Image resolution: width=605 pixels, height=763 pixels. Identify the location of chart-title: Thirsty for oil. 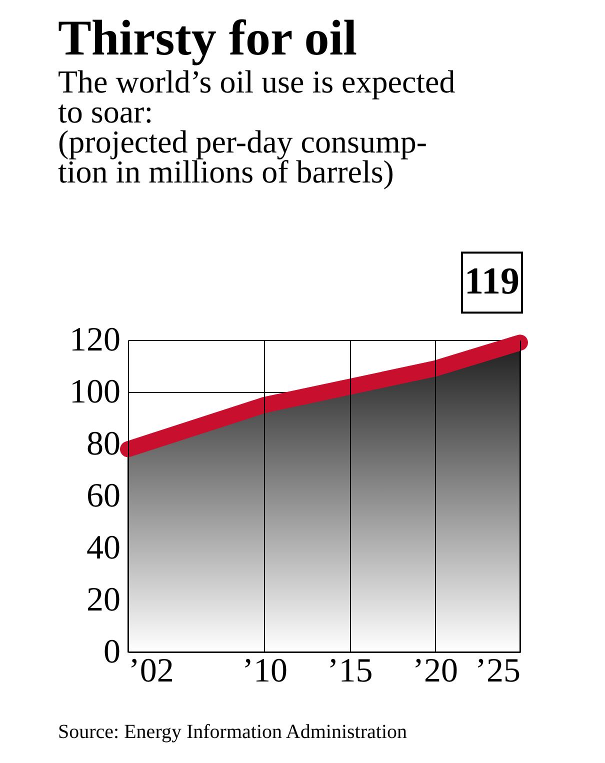
(208, 38).